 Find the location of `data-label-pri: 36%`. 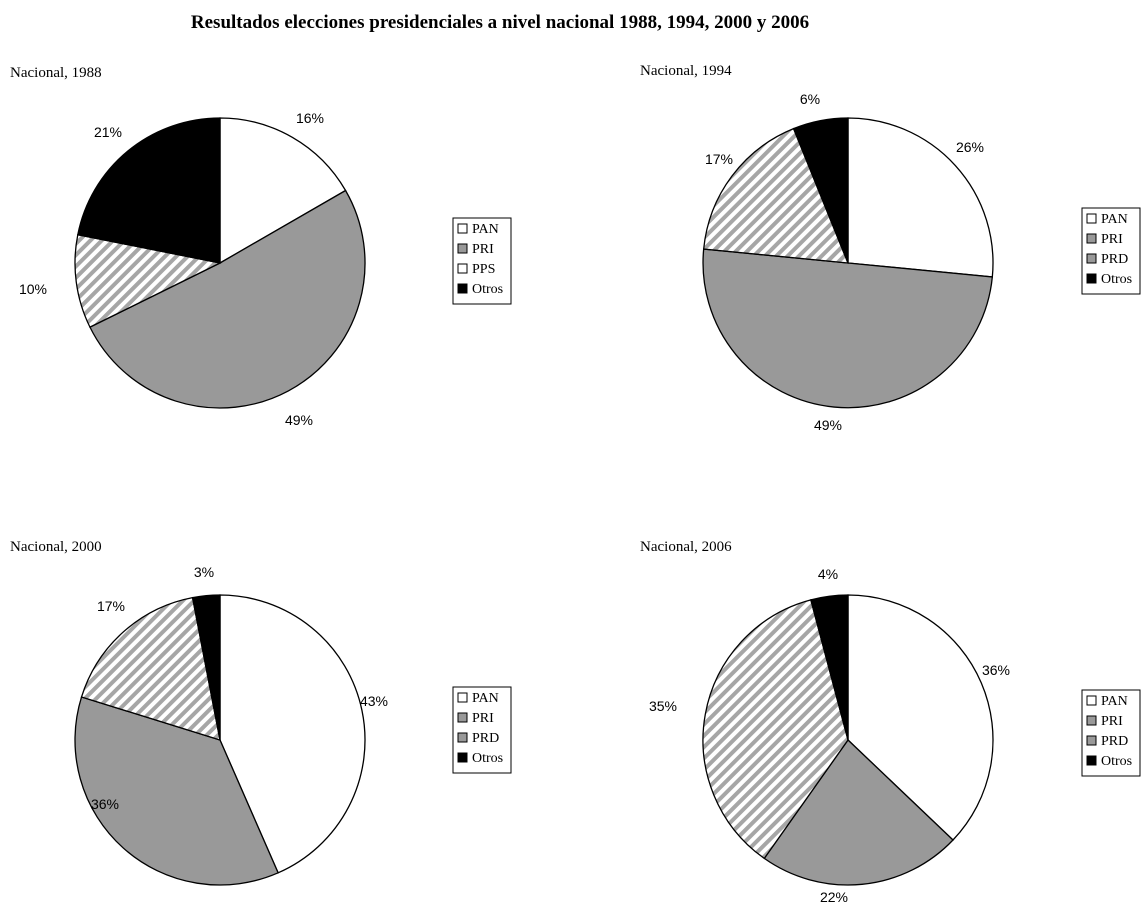

data-label-pri: 36% is located at coordinates (105, 804).